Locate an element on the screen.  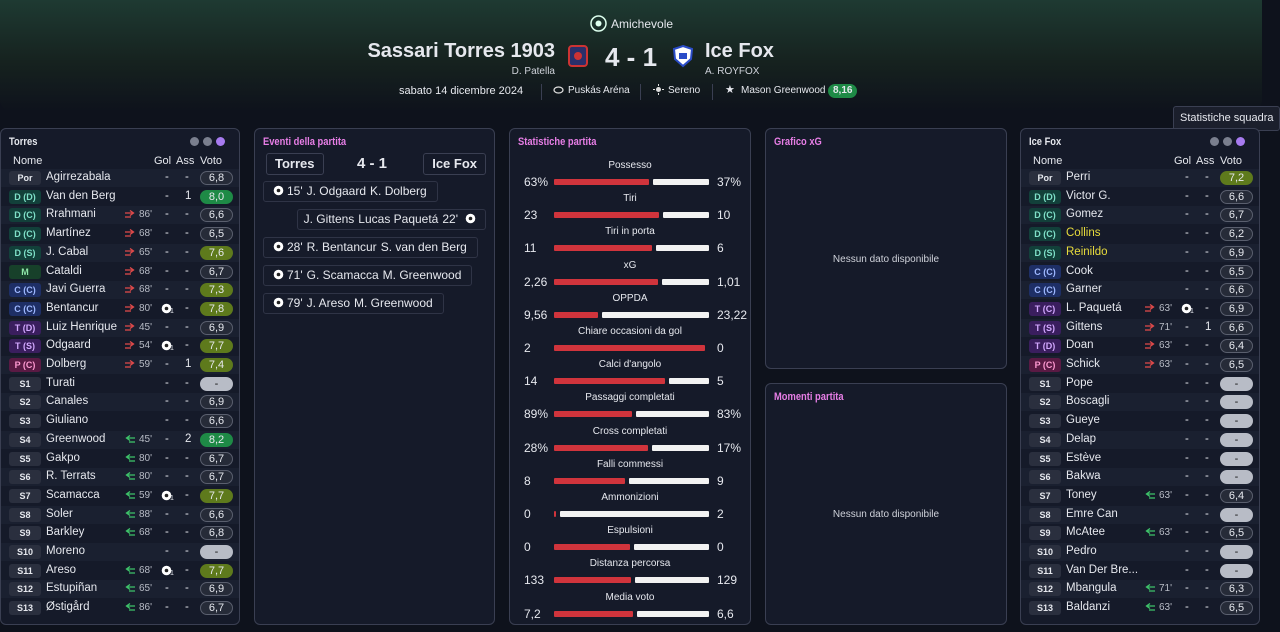
player-name: Perri is located at coordinates (1078, 177).